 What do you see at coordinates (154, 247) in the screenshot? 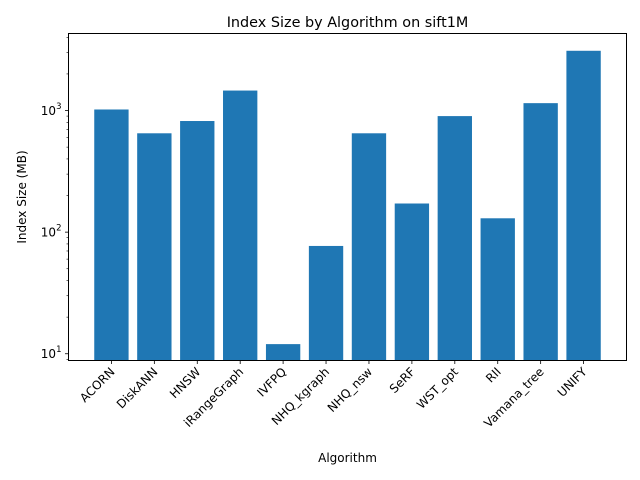
I see `bar-diskann` at bounding box center [154, 247].